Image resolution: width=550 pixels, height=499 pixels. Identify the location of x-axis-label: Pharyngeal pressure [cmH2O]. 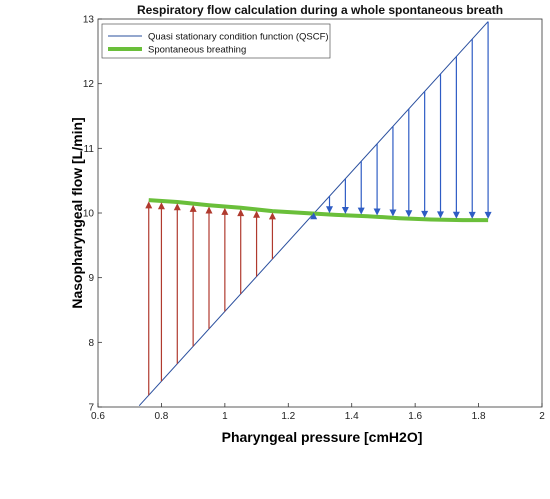
(322, 437).